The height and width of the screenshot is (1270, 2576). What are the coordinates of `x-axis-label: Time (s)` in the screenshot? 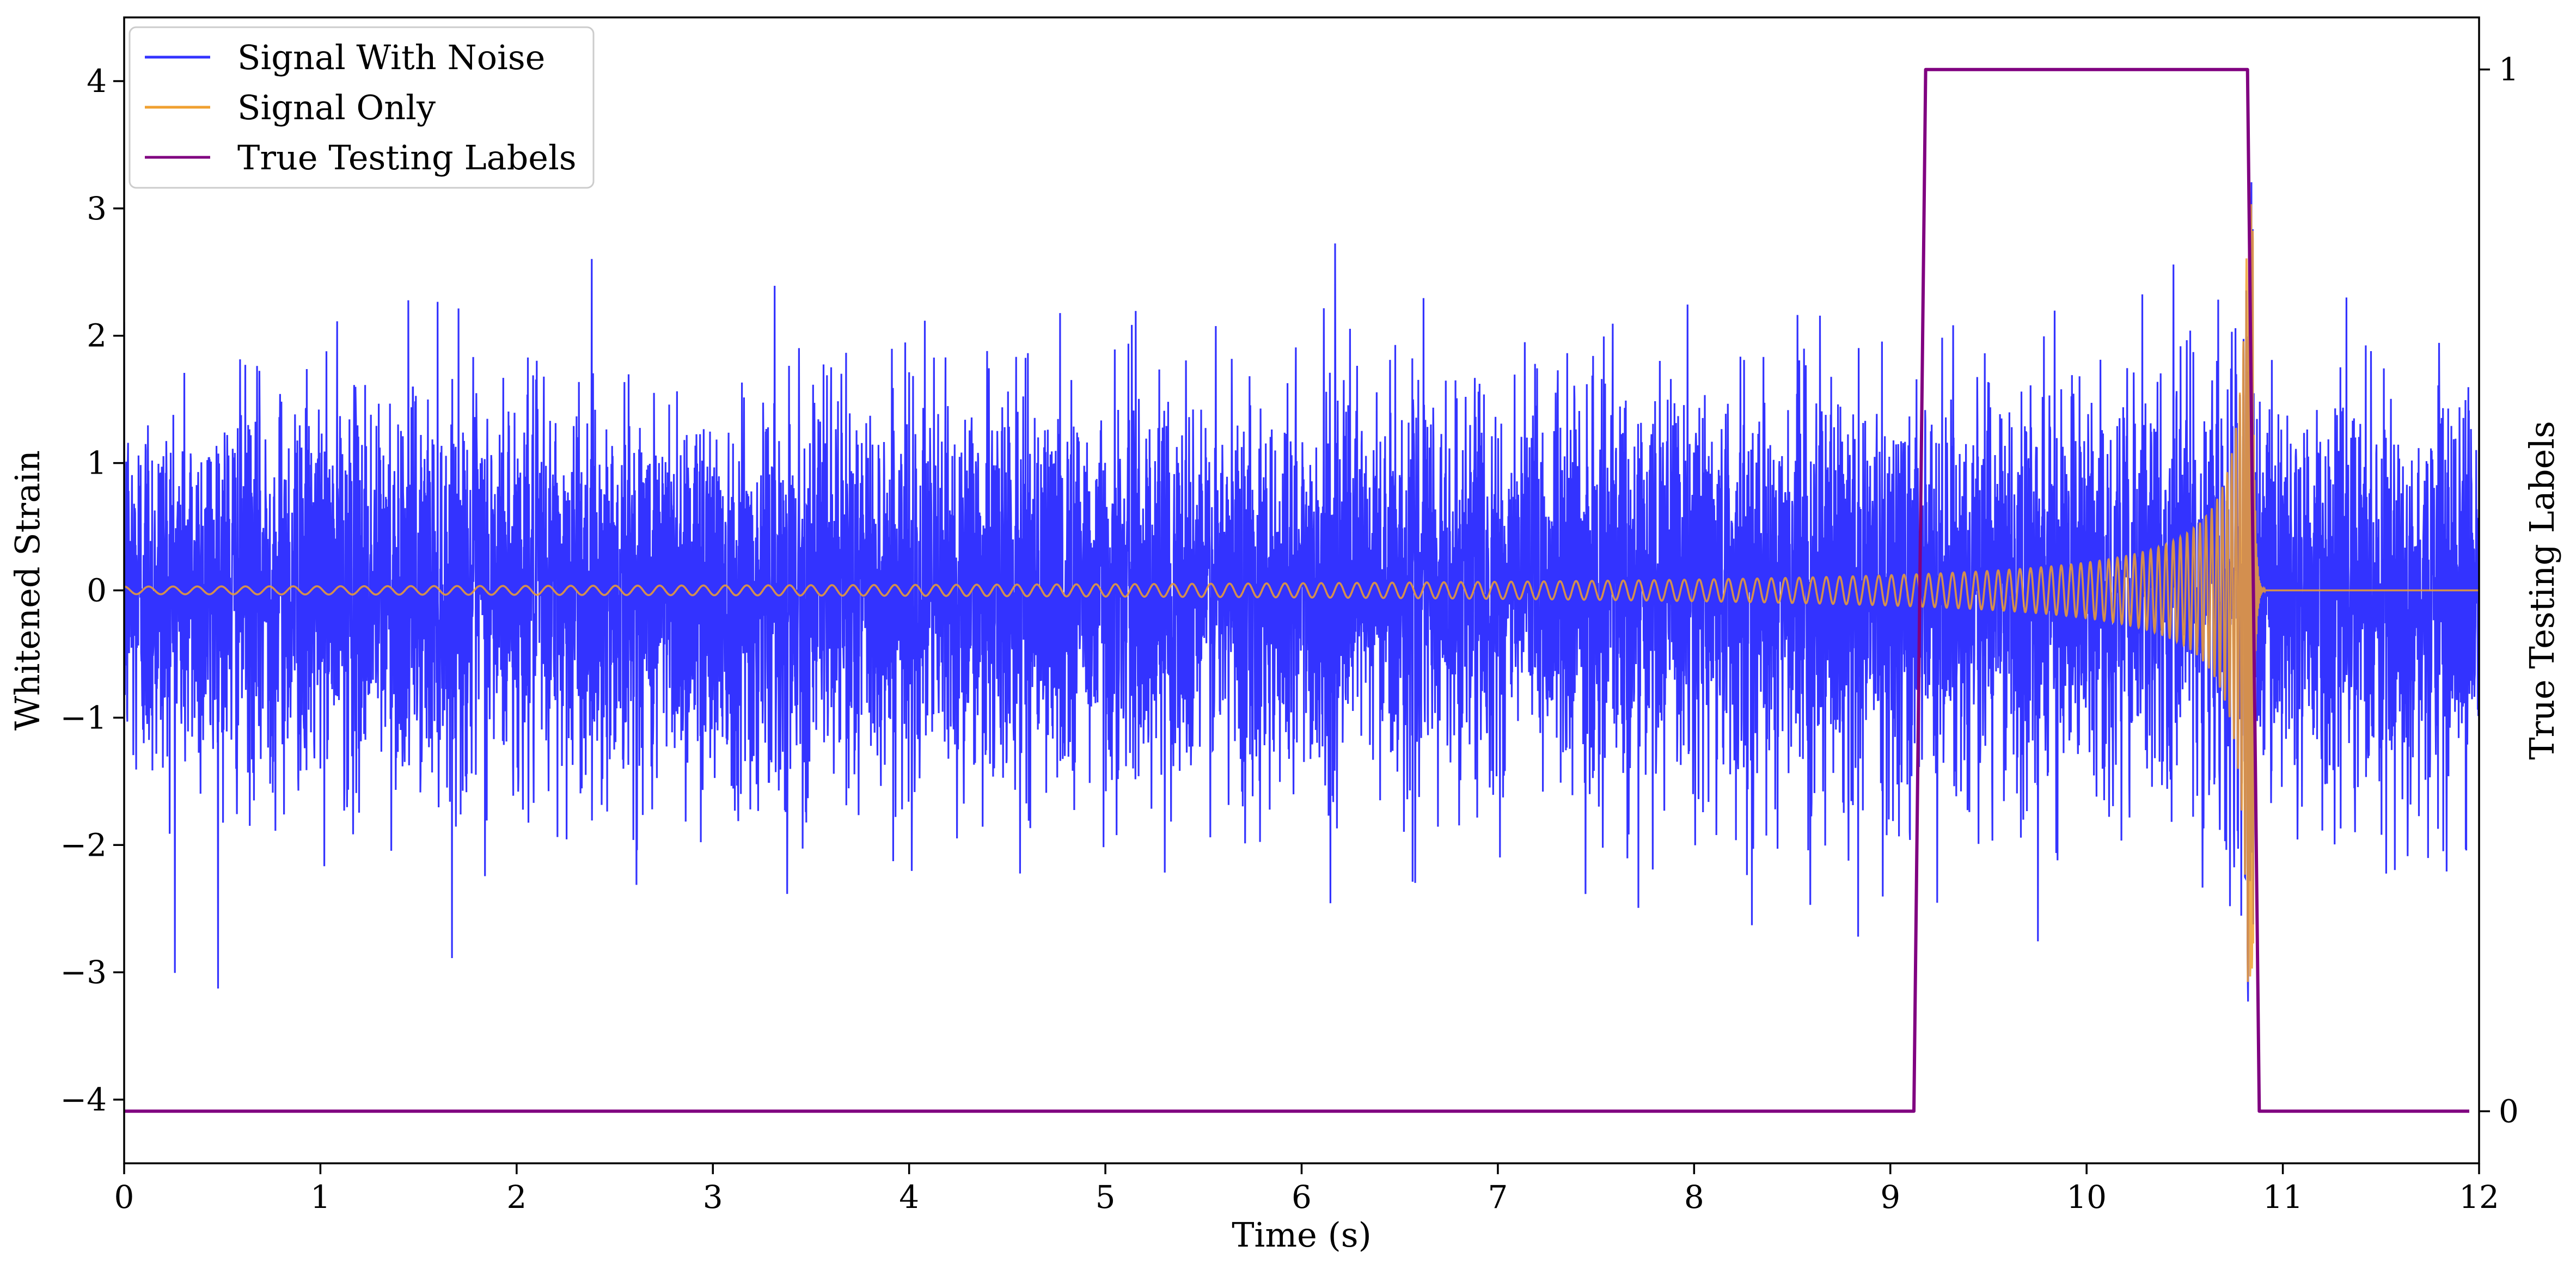 It's located at (1302, 1235).